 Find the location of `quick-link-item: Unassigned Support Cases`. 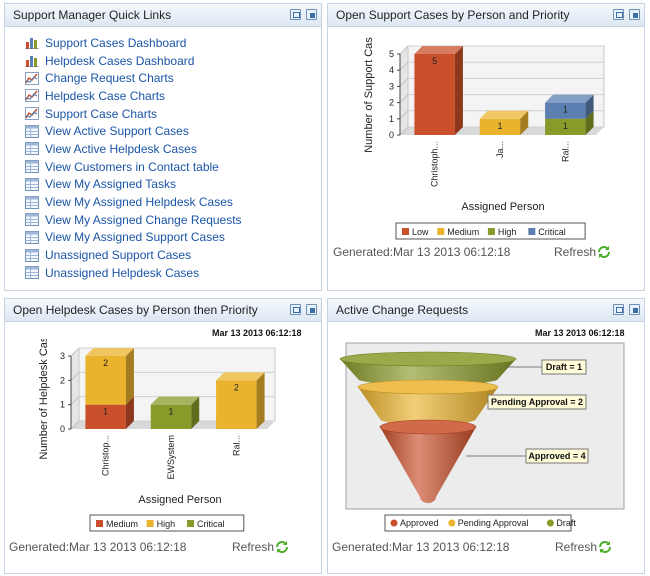

quick-link-item: Unassigned Support Cases is located at coordinates (133, 255).